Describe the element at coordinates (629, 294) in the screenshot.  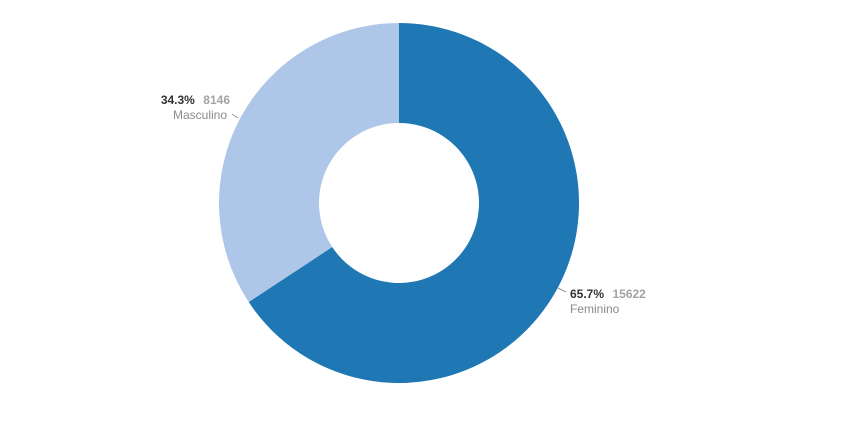
I see `value-feminino: 15622` at that location.